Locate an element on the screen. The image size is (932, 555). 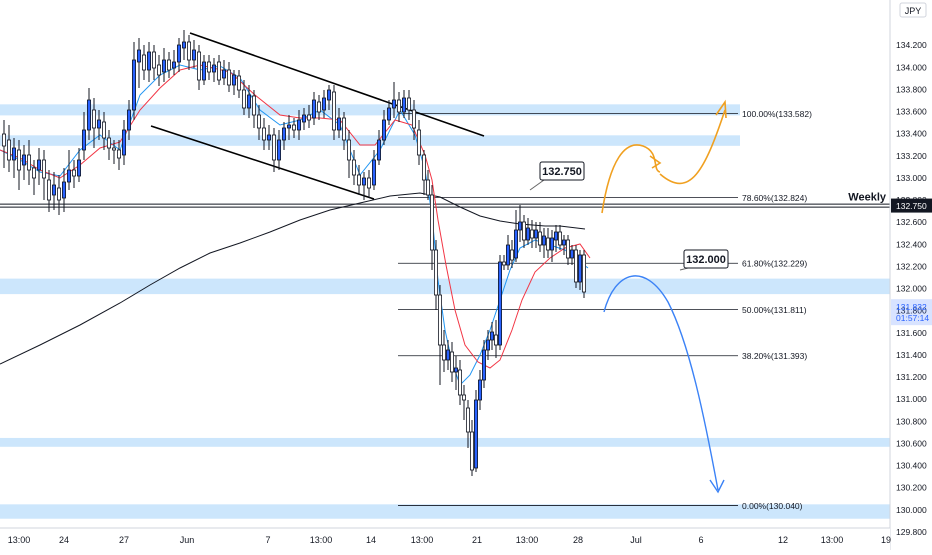
time-tick-label: Jul is located at coordinates (636, 540).